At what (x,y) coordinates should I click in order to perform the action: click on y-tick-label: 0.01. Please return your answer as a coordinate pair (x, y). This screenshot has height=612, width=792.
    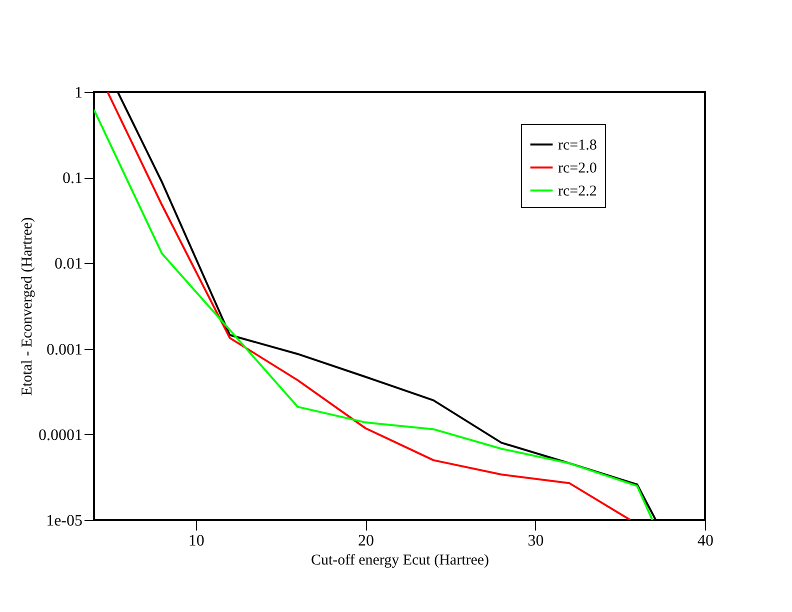
    Looking at the image, I should click on (68, 264).